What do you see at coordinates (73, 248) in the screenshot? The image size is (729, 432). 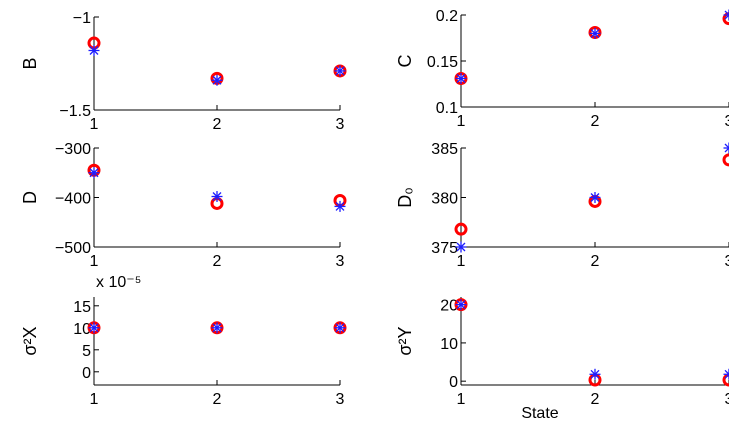 I see `y-tick-label: −500` at bounding box center [73, 248].